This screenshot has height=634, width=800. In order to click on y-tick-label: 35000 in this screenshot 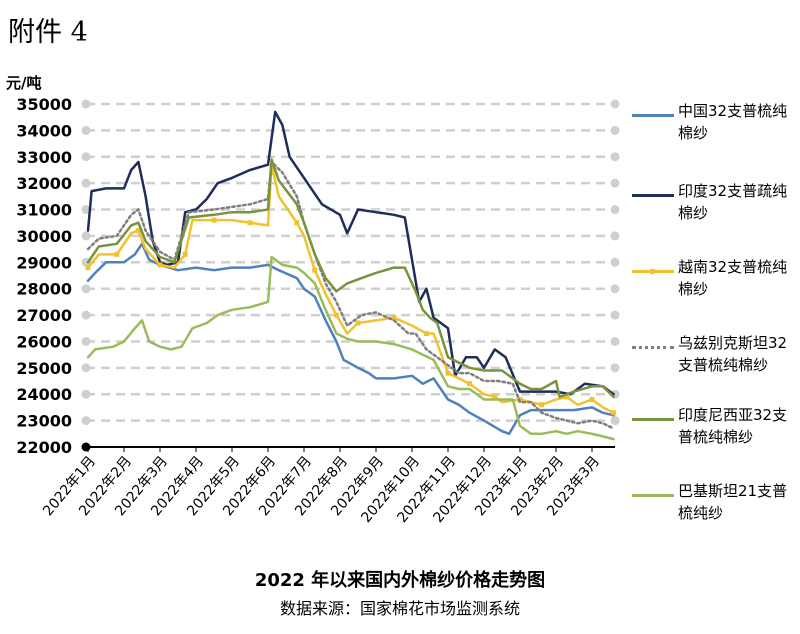, I will do `click(44, 104)`.